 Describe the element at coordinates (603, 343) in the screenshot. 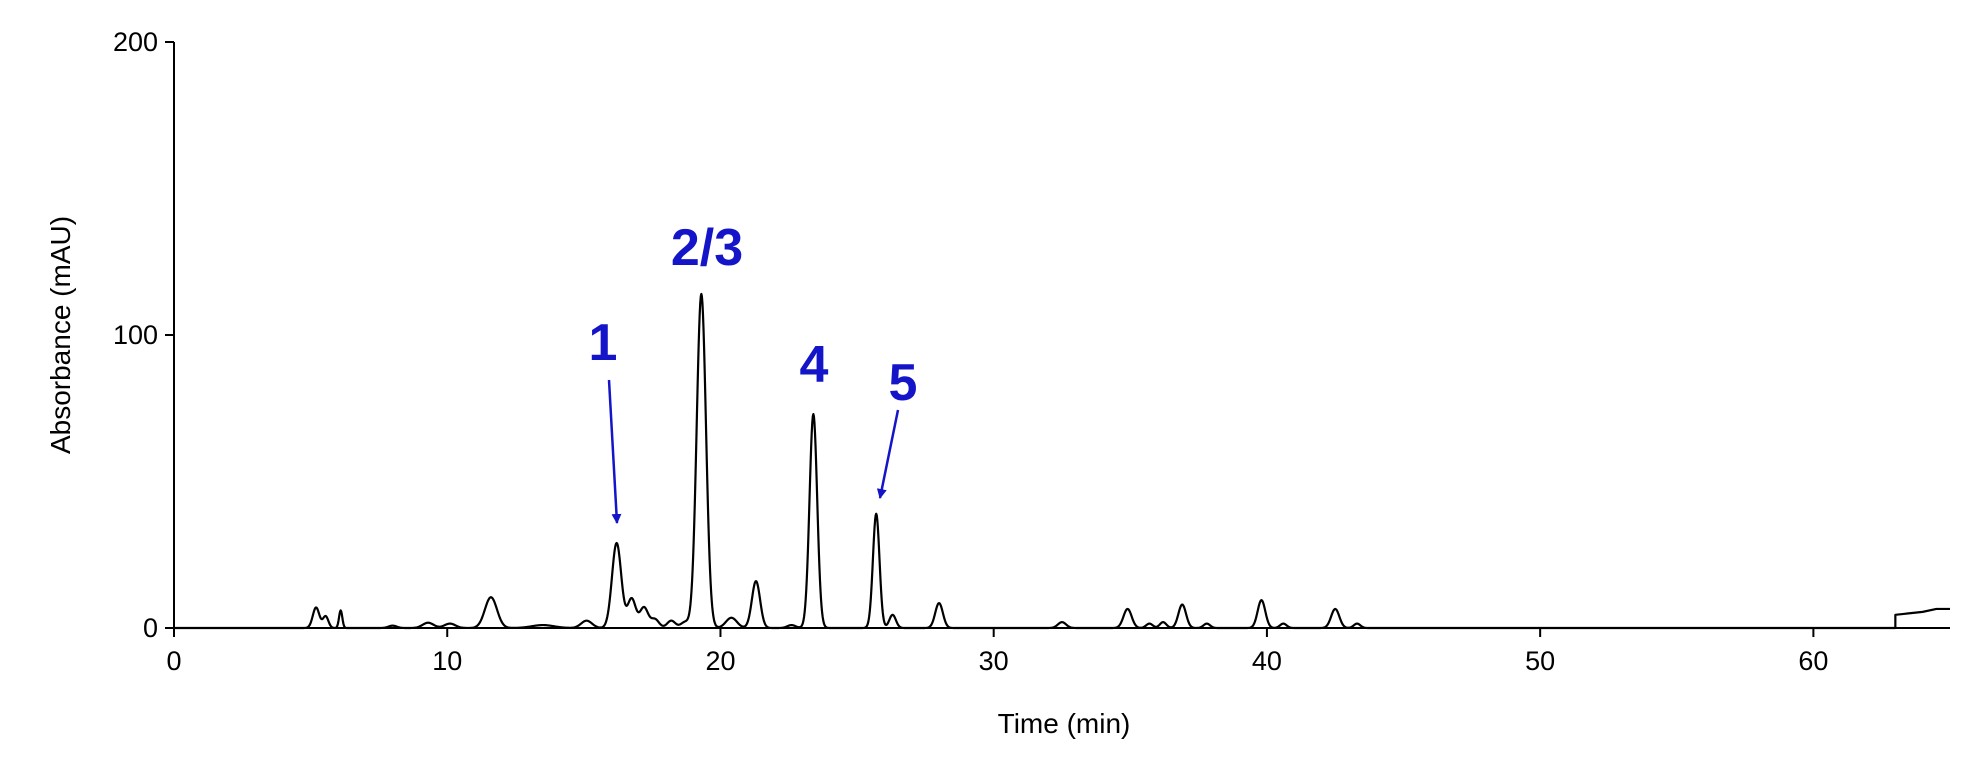

I see `peak-label-1: 1` at that location.